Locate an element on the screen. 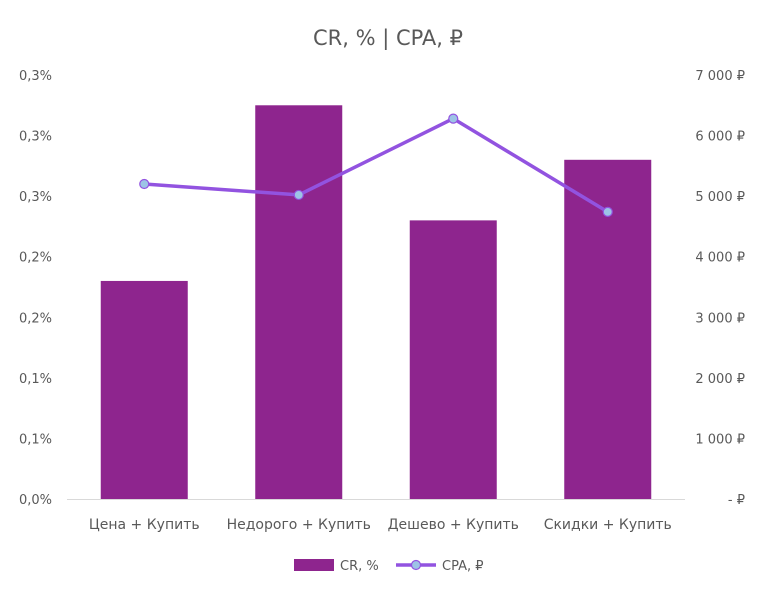  x-category-label: Цена + Купить is located at coordinates (144, 525).